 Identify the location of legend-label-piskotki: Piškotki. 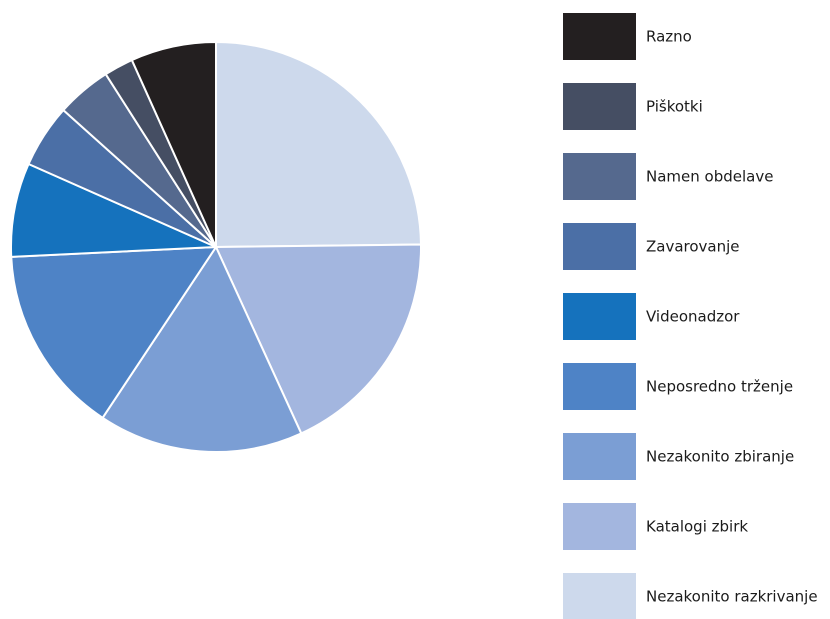
(674, 107).